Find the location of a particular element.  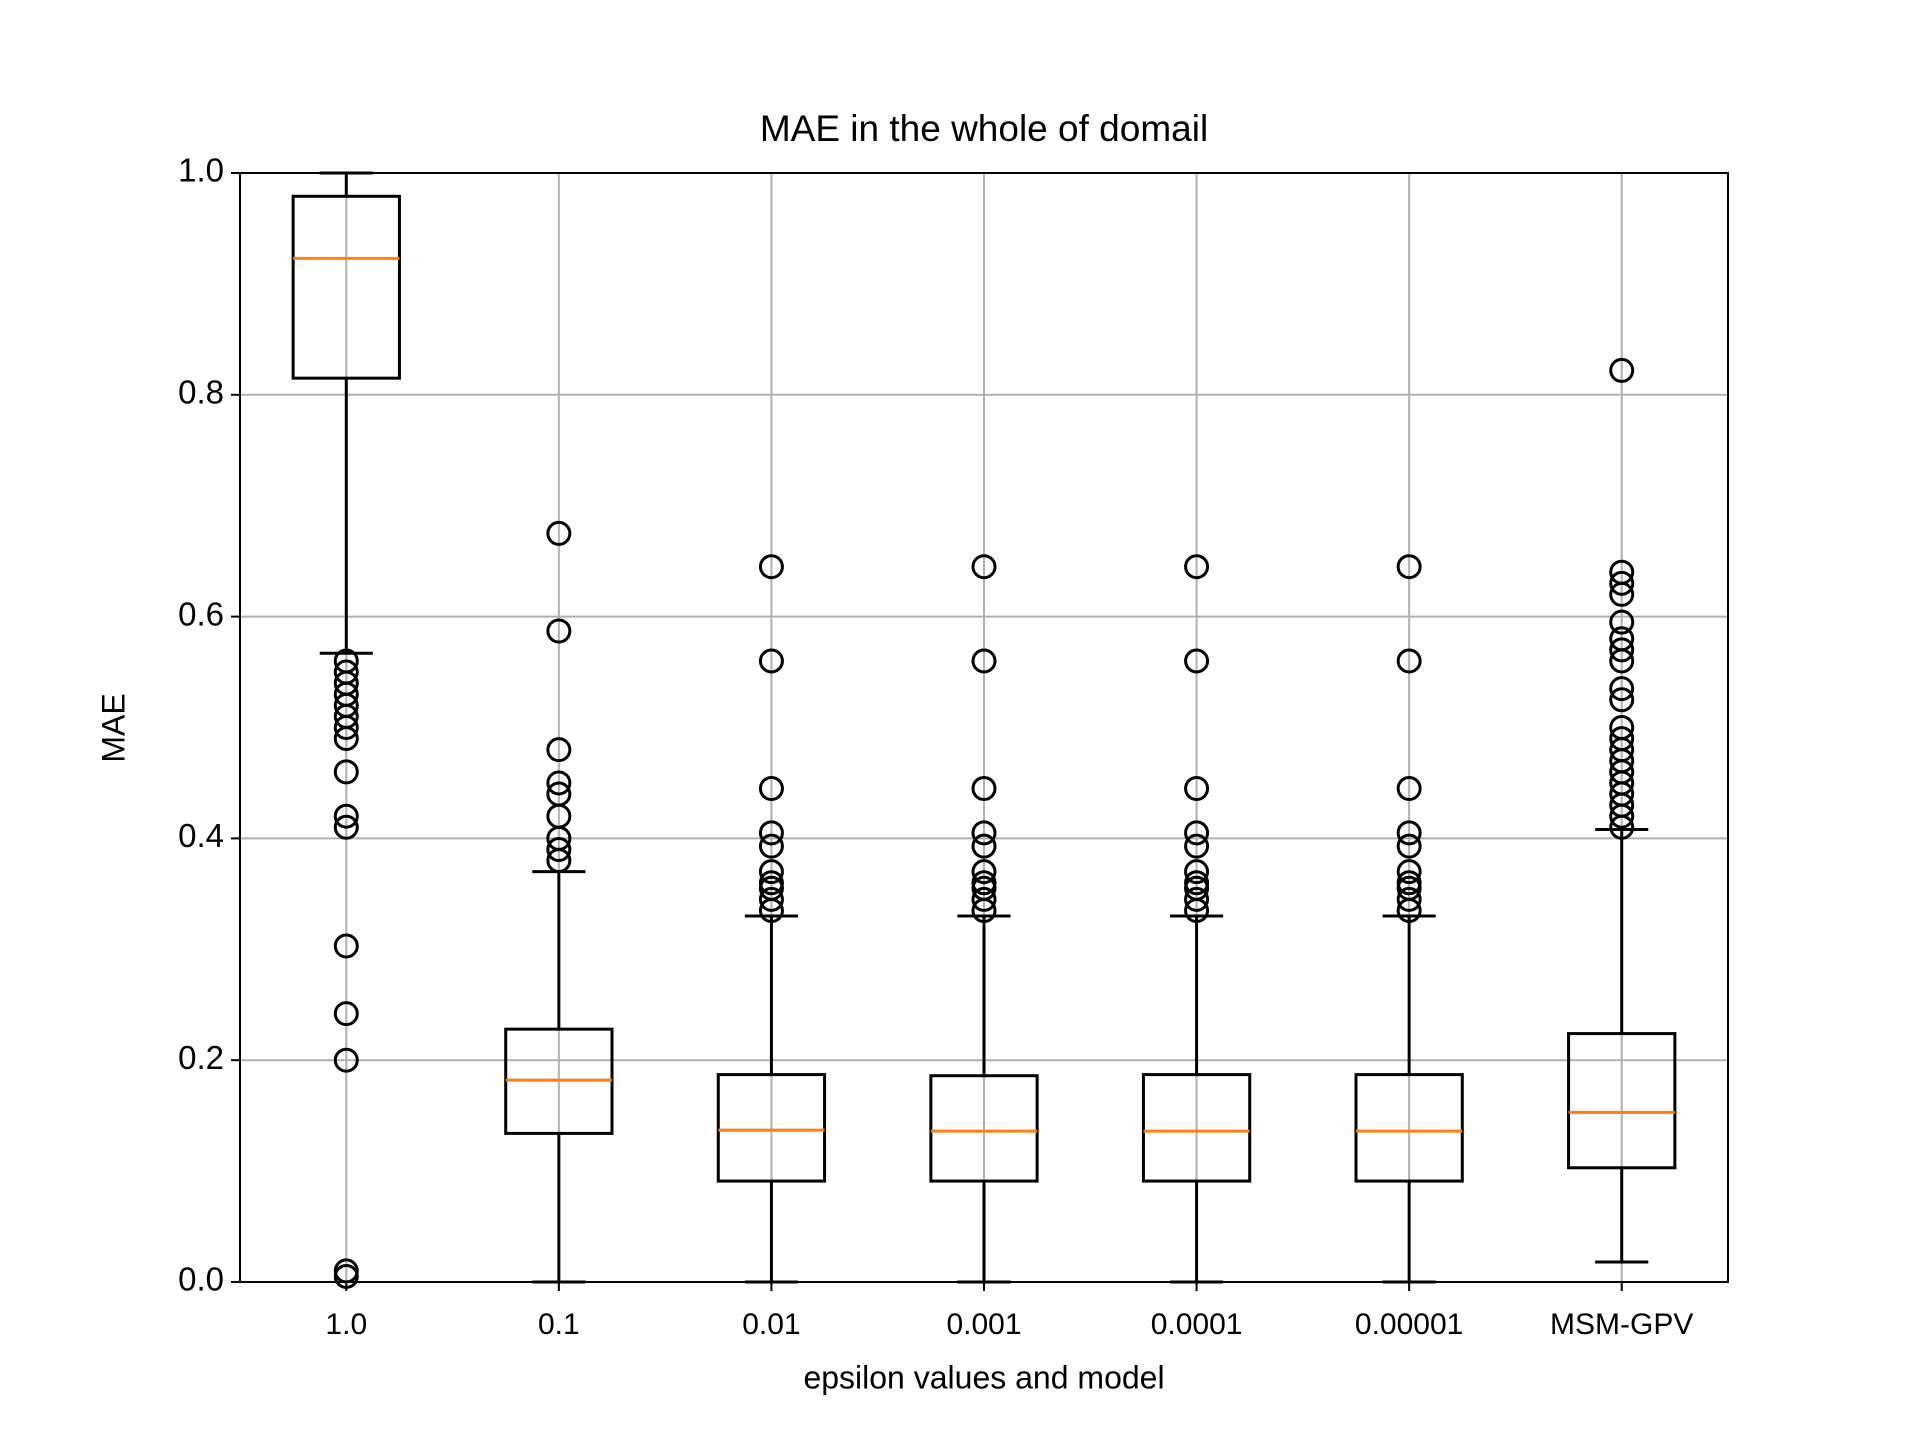

x-tick-label: 0.01 is located at coordinates (771, 1324).